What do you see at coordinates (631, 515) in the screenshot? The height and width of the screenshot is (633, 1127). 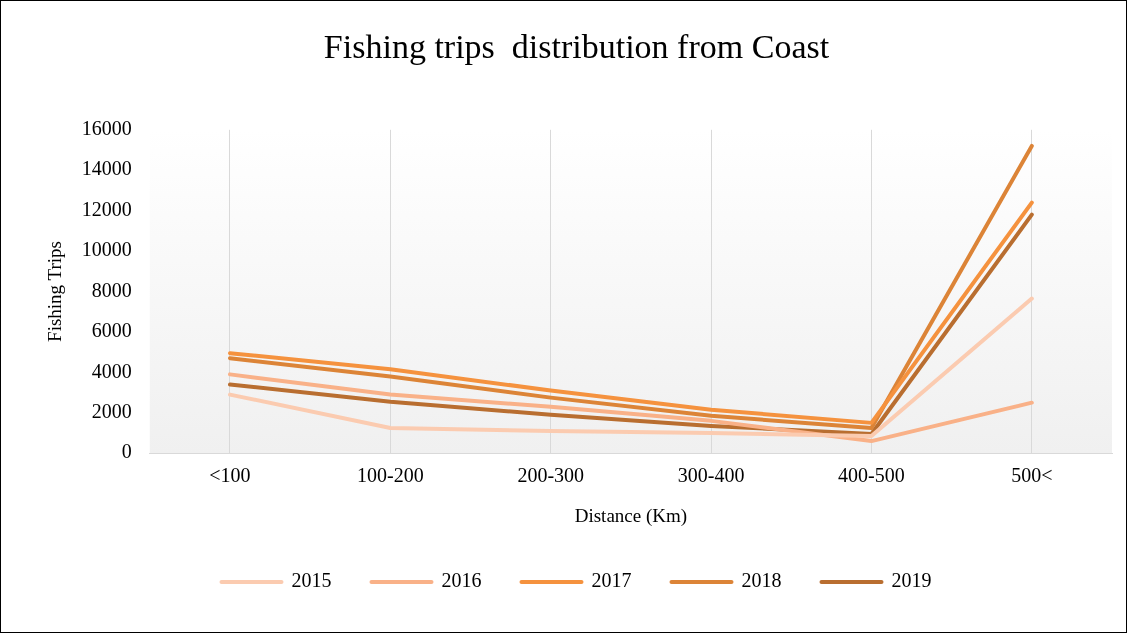 I see `x-axis-title: Distance (Km)` at bounding box center [631, 515].